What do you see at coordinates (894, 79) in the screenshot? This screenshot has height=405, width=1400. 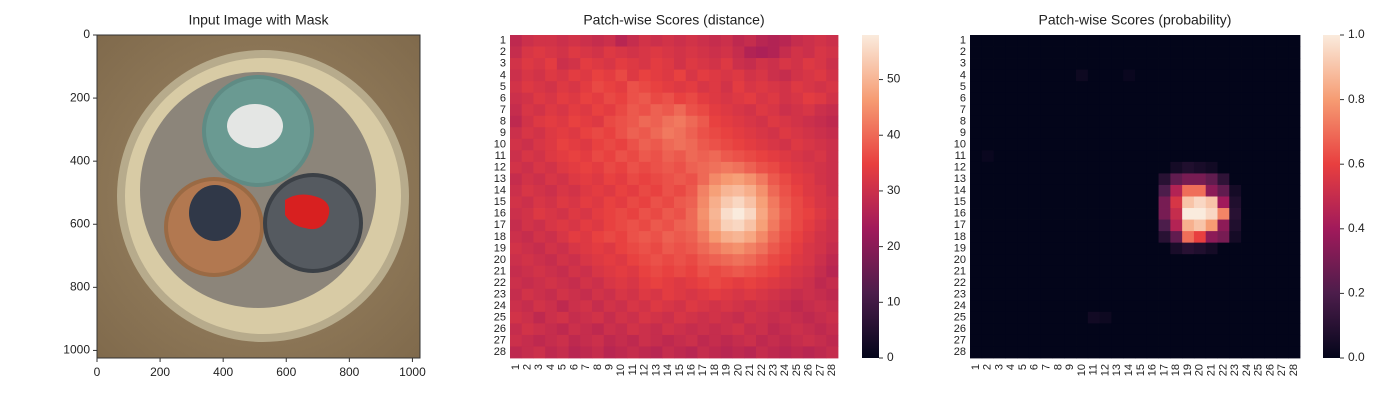 I see `colorbar-tick-label: 50` at bounding box center [894, 79].